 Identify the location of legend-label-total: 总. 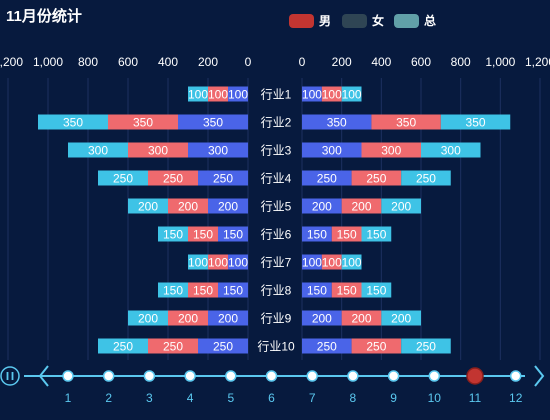
(430, 21).